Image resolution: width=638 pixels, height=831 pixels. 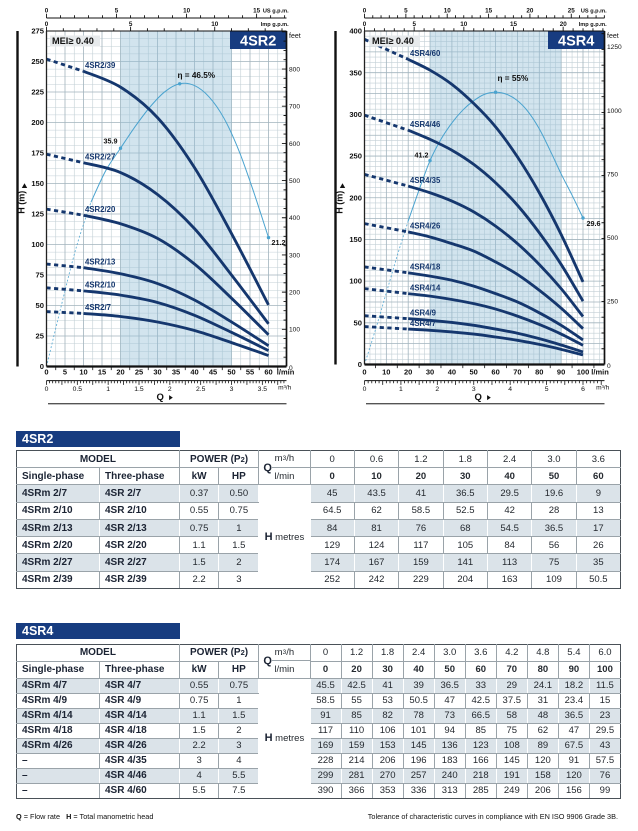 What do you see at coordinates (98, 307) in the screenshot?
I see `svg-text: 4SR2/7` at bounding box center [98, 307].